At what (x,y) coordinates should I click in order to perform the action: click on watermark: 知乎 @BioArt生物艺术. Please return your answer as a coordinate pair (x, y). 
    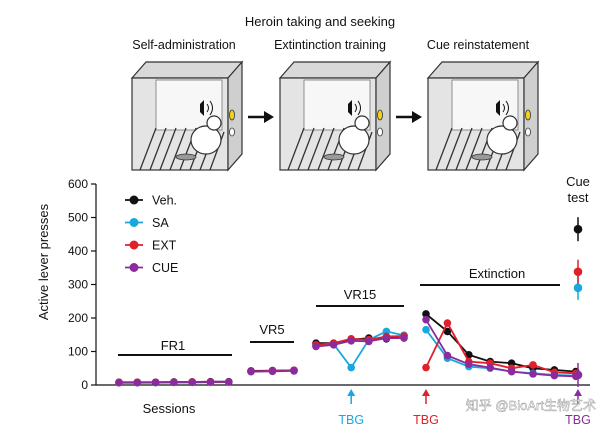
    Looking at the image, I should click on (531, 405).